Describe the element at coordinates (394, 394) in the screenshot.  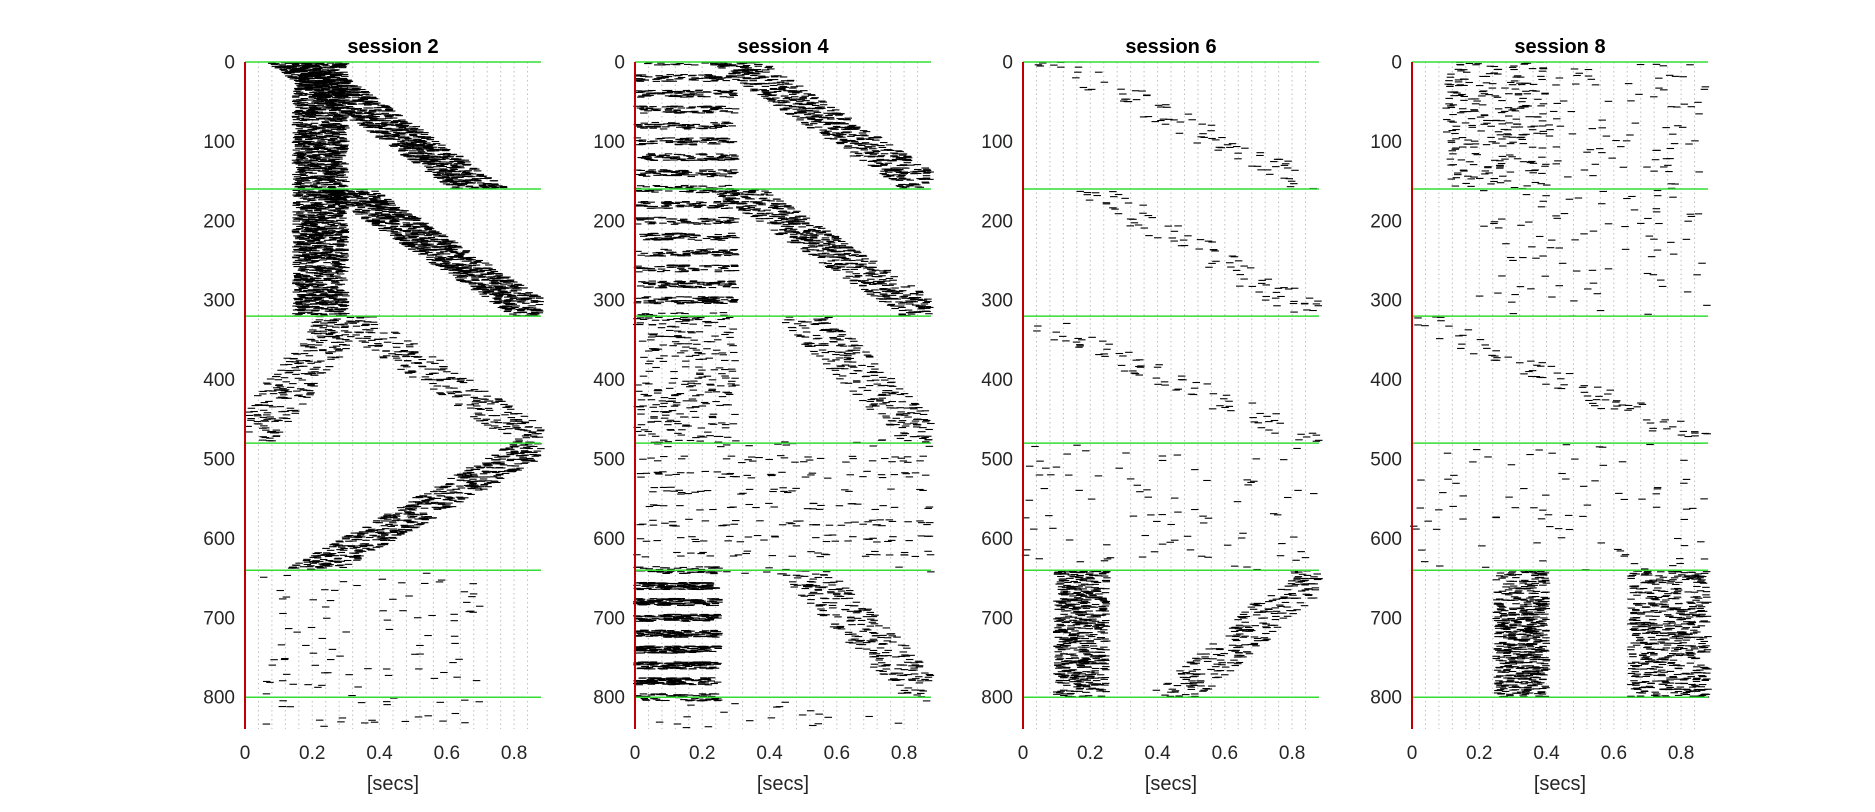
I see `spike-raster` at that location.